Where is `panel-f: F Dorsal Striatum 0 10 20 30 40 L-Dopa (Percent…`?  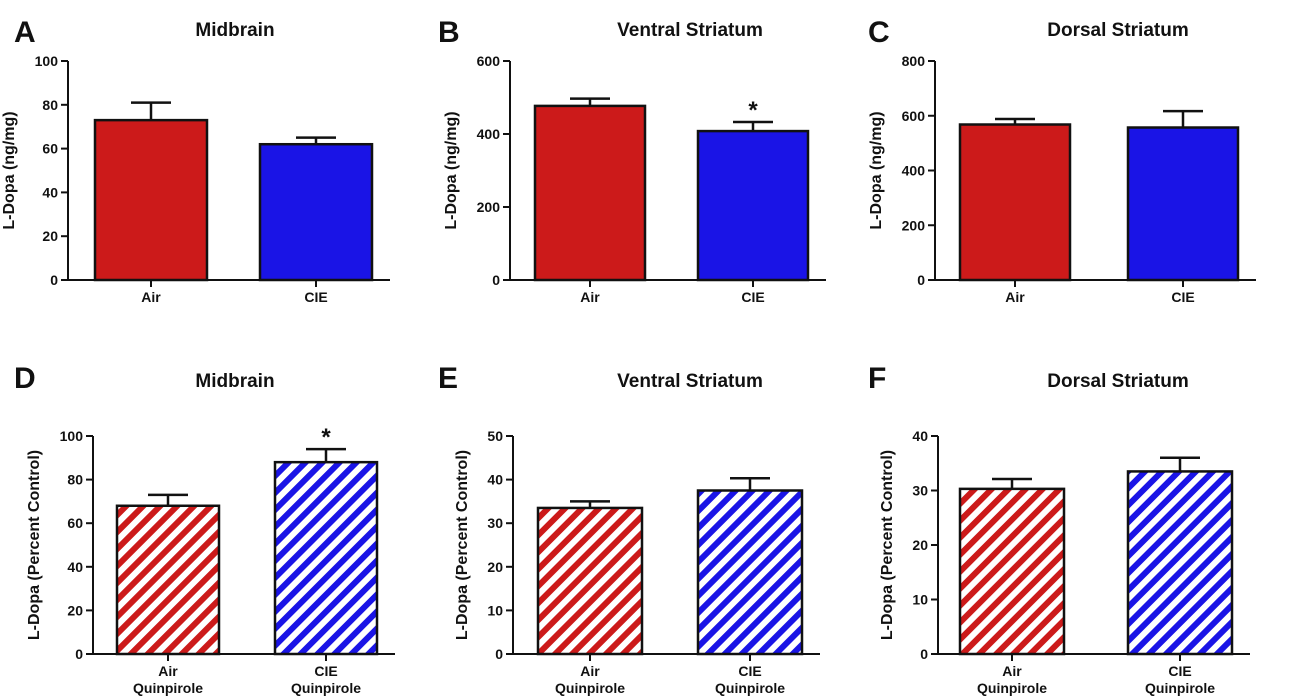 panel-f: F Dorsal Striatum 0 10 20 30 40 L-Dopa (Percent… is located at coordinates (1059, 529).